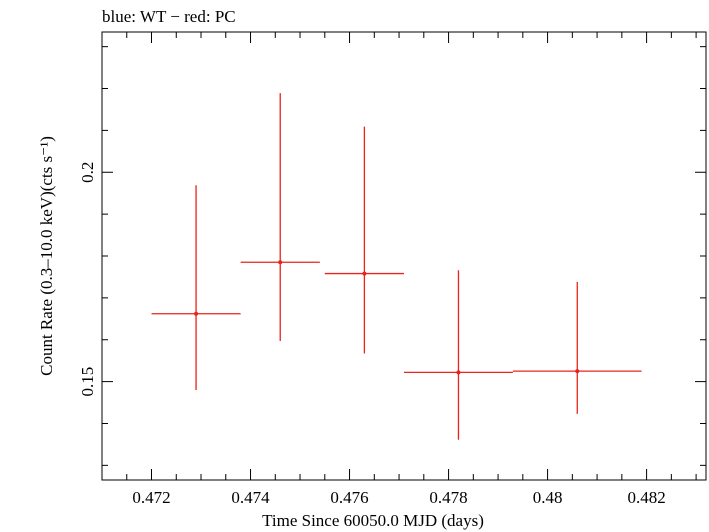 This screenshot has height=532, width=709. I want to click on x-axis-label: Time Since 60050.0 MJD (days), so click(373, 520).